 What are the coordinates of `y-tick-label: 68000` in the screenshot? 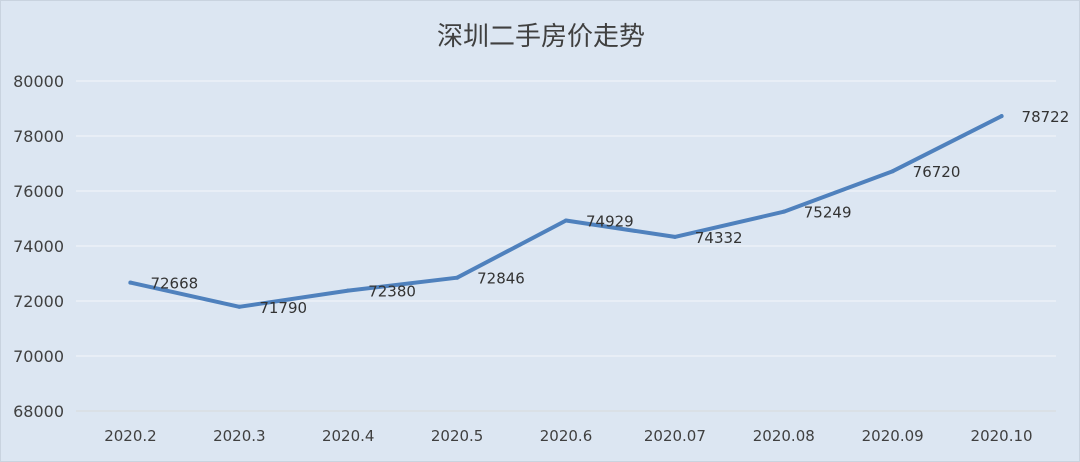 It's located at (38, 411).